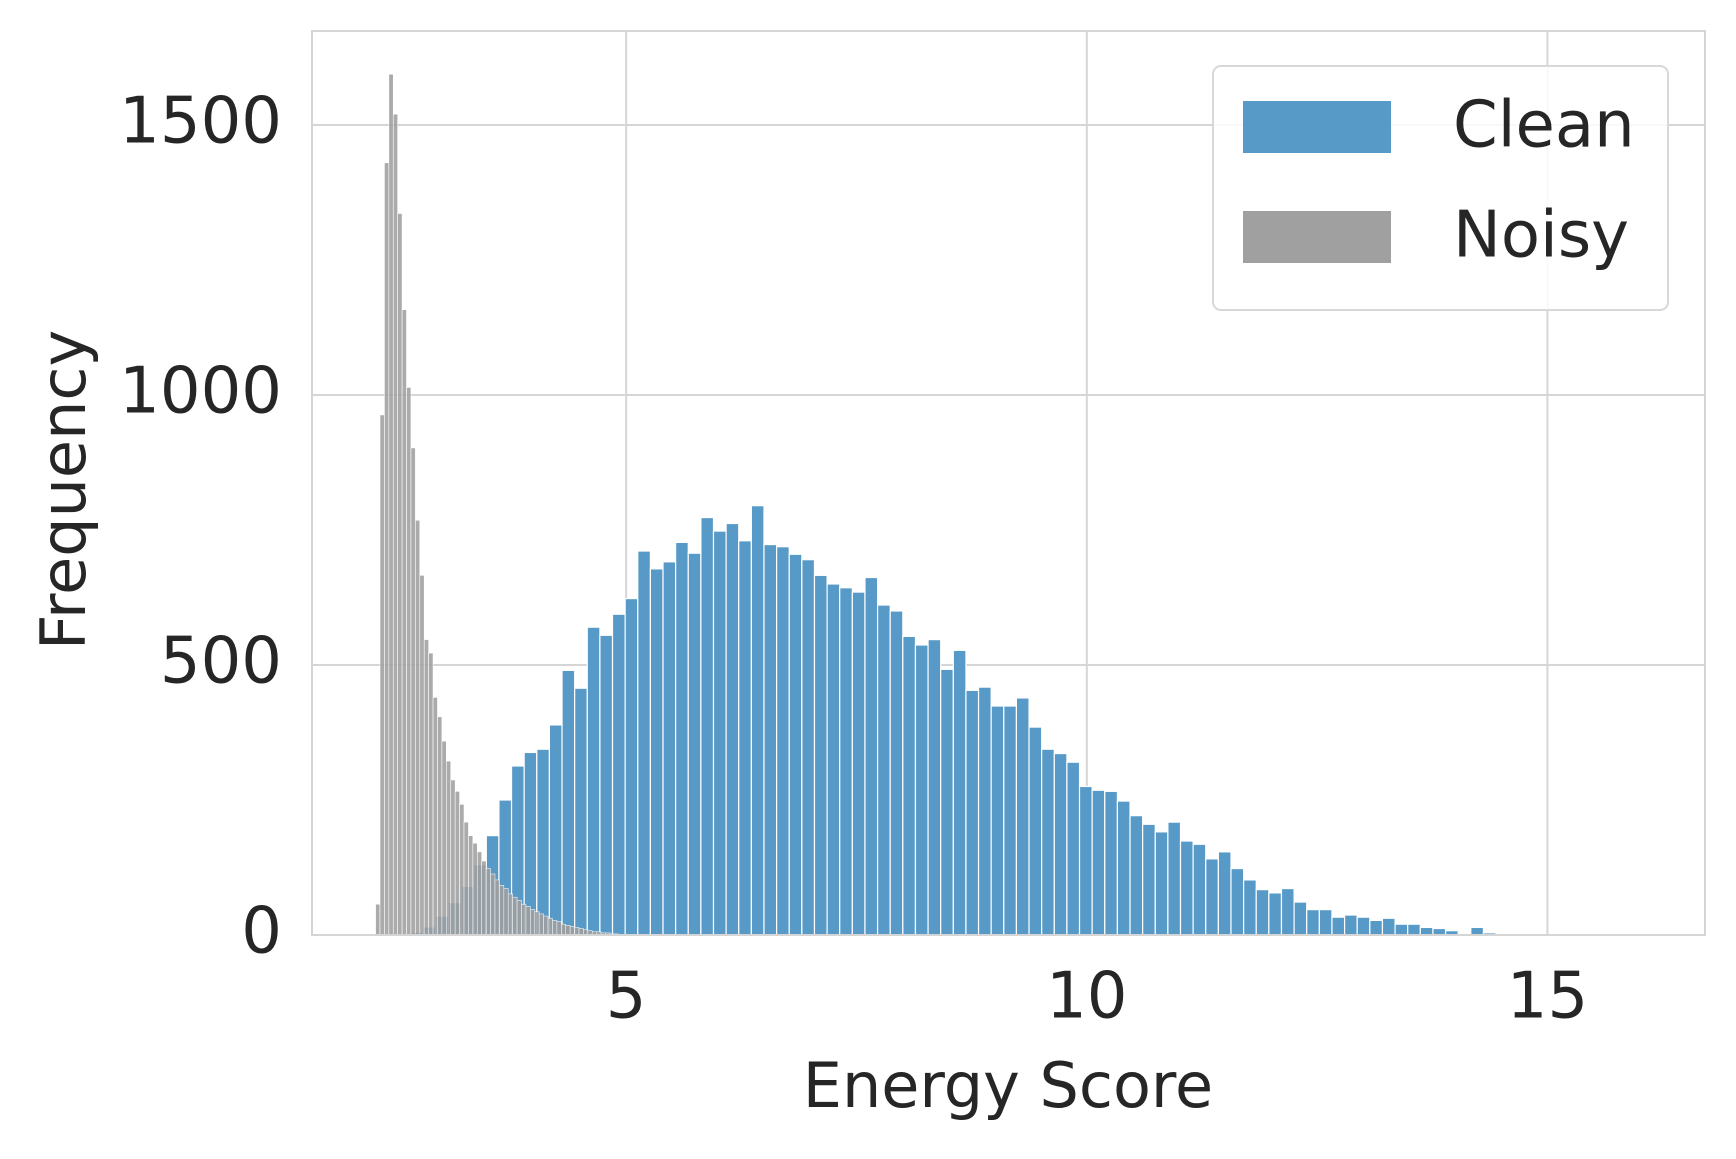 The height and width of the screenshot is (1159, 1736). What do you see at coordinates (261, 932) in the screenshot?
I see `y-tick-label: 0` at bounding box center [261, 932].